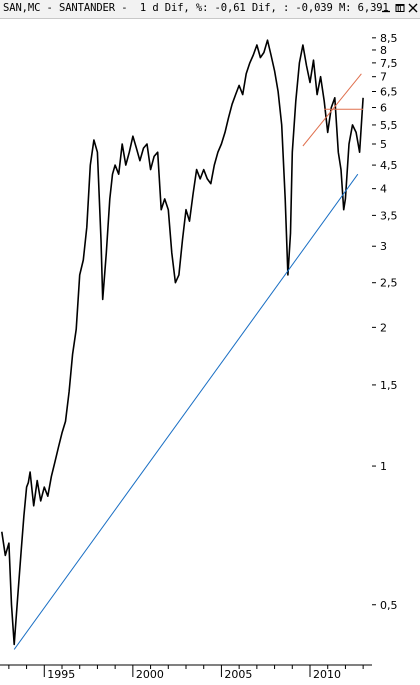 Image resolution: width=420 pixels, height=685 pixels. I want to click on x-tick-label: 2010, so click(327, 674).